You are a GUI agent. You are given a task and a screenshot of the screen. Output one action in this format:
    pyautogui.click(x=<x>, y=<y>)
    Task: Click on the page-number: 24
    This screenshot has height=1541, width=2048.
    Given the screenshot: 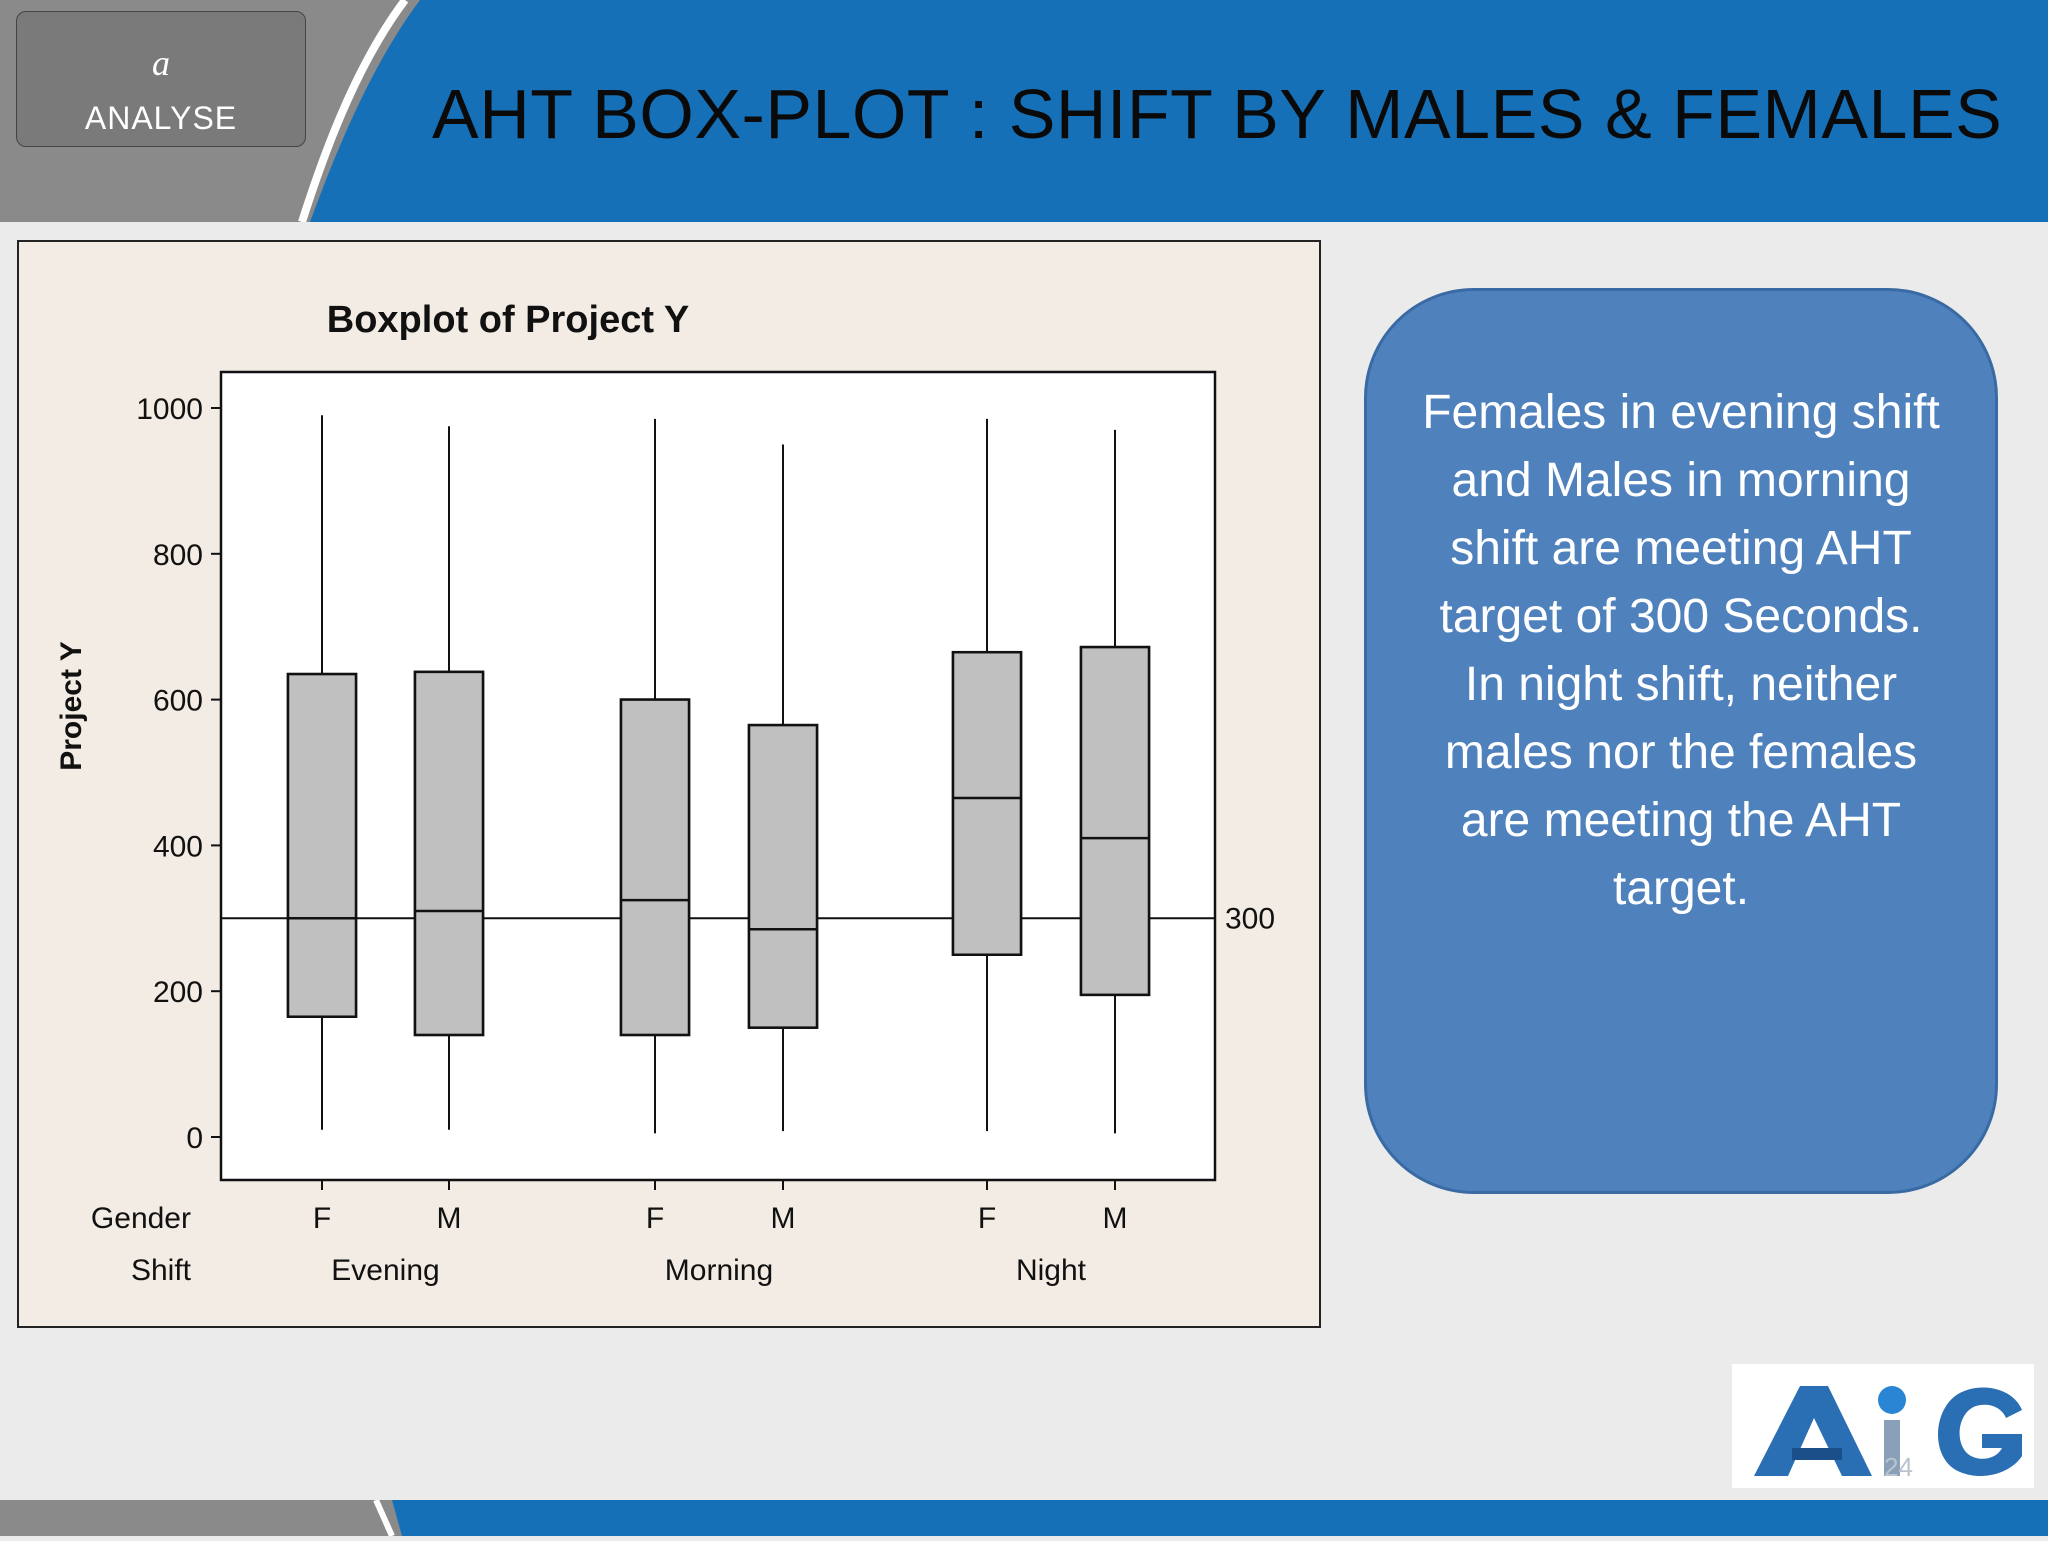 What is the action you would take?
    pyautogui.click(x=1898, y=1467)
    